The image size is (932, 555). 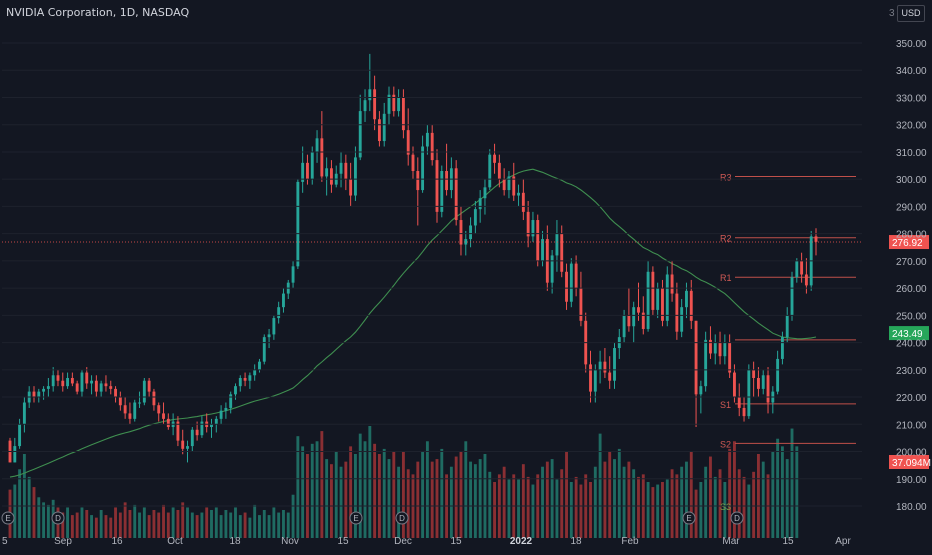 I want to click on event-marker-glyph: D, so click(x=402, y=518).